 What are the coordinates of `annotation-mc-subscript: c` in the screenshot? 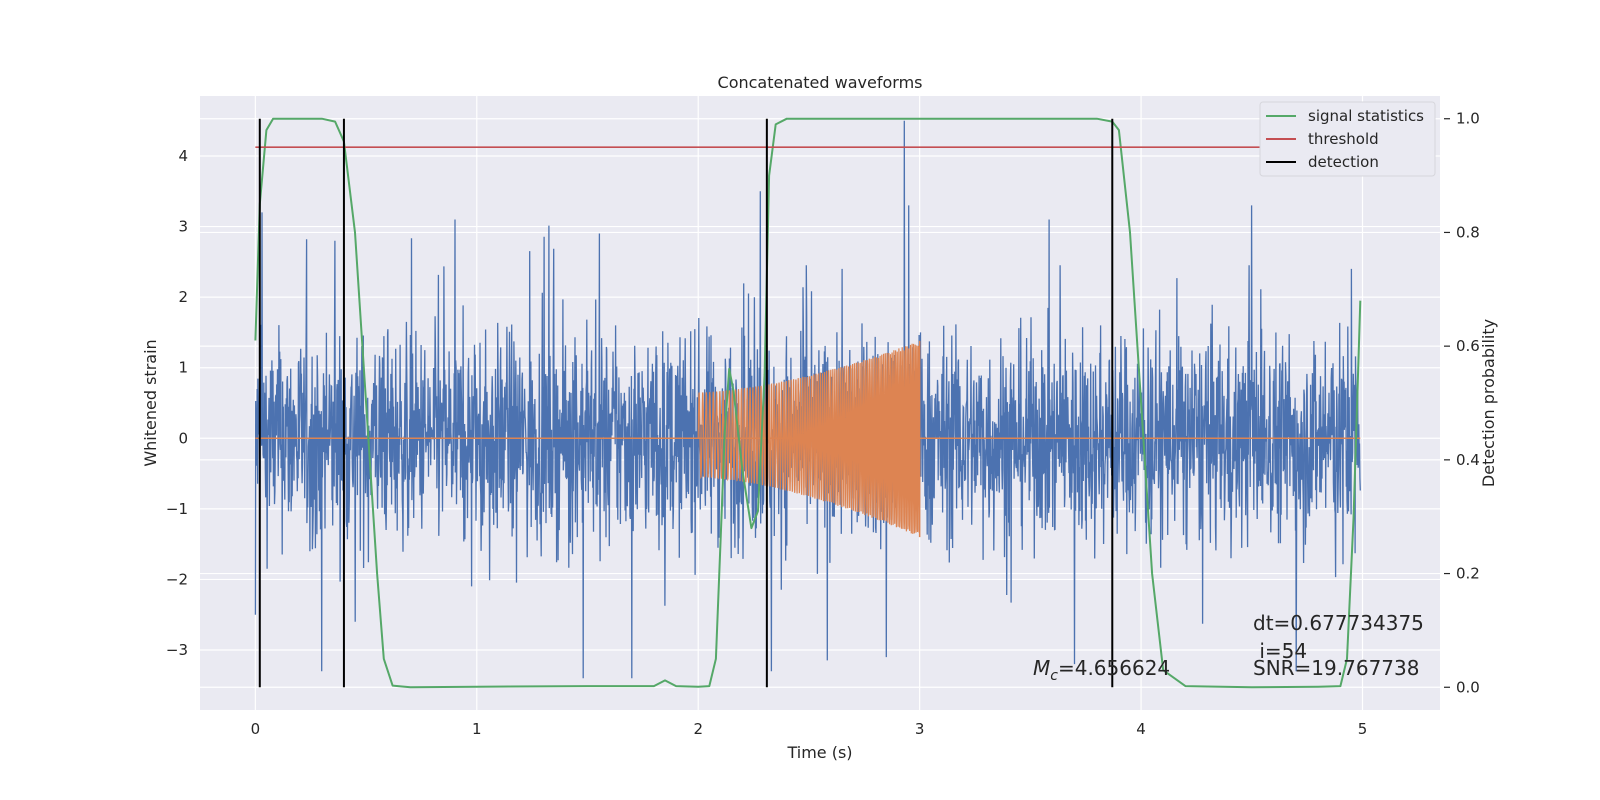 It's located at (1054, 676).